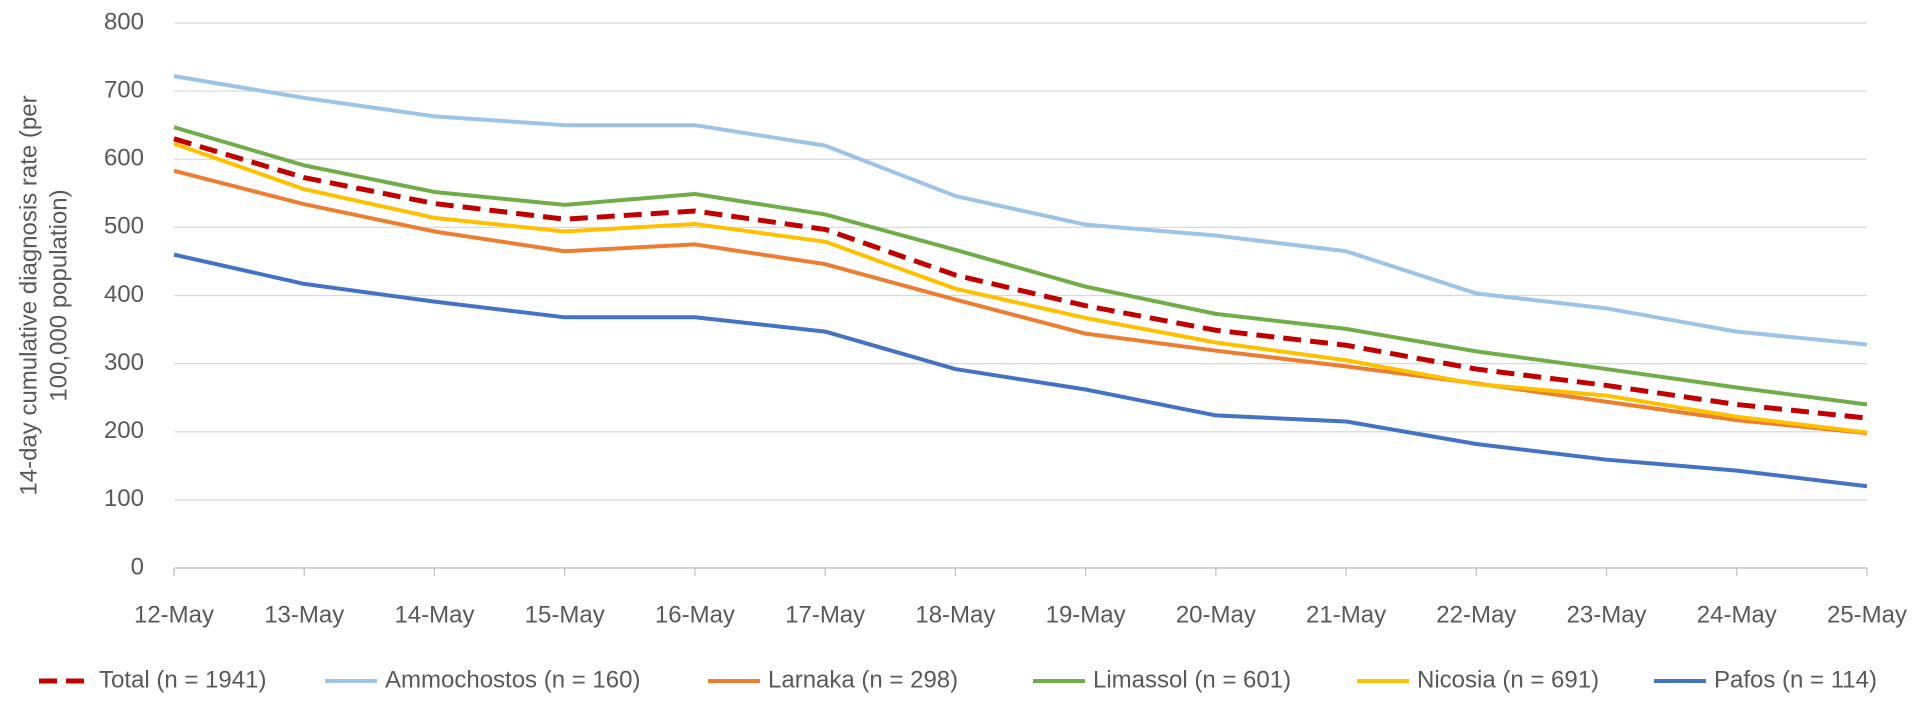 This screenshot has width=1921, height=707. What do you see at coordinates (1216, 614) in the screenshot?
I see `x-tick-label: 20-May` at bounding box center [1216, 614].